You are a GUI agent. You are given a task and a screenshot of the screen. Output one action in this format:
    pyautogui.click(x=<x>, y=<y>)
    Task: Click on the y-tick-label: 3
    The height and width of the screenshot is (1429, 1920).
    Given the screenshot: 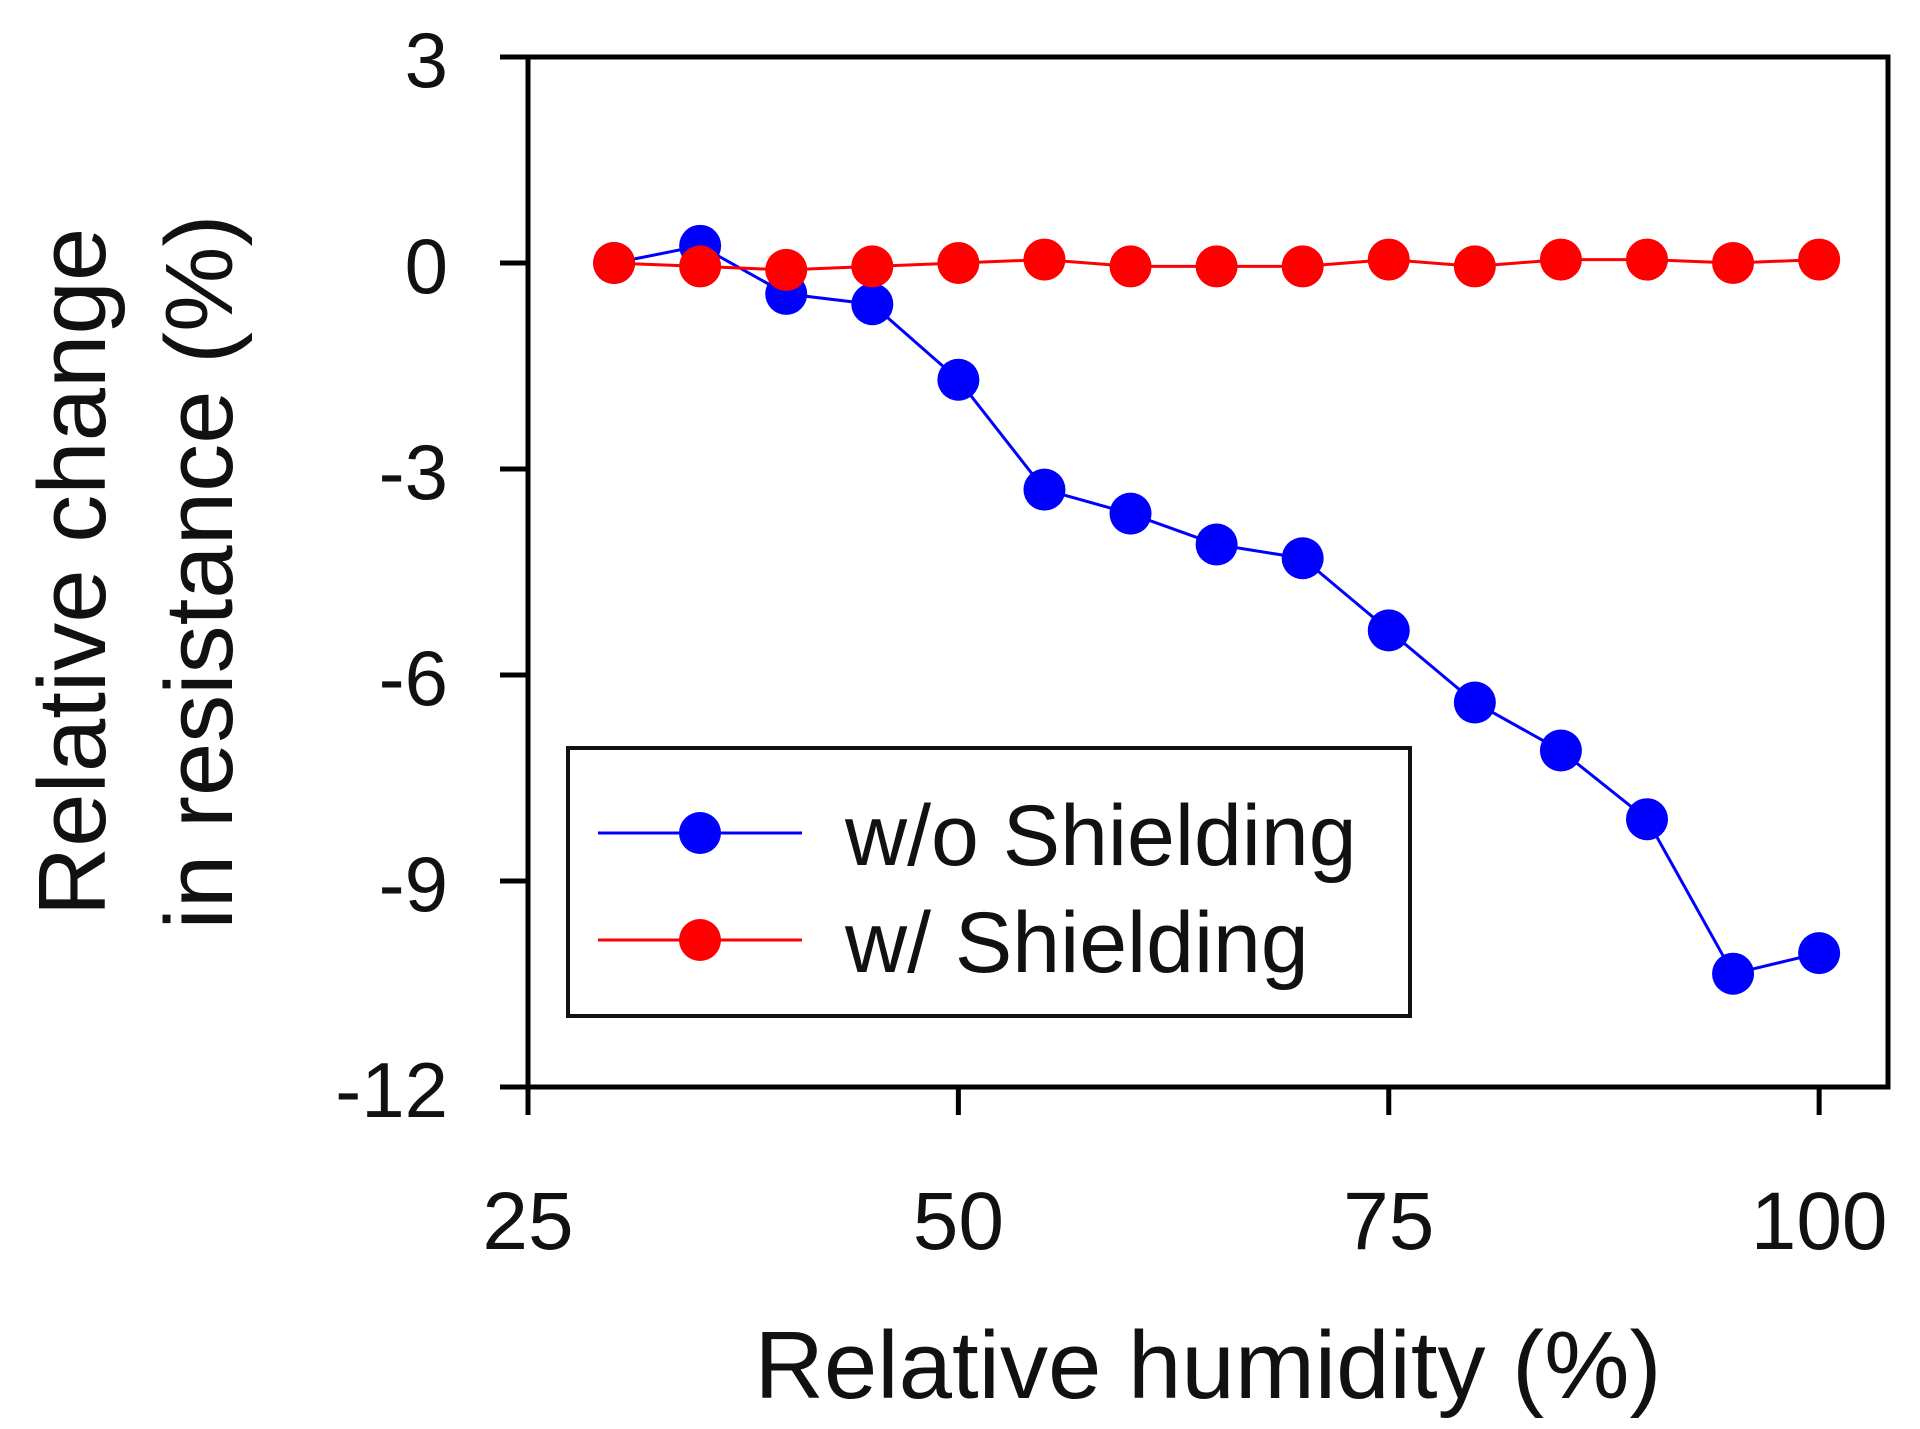 What is the action you would take?
    pyautogui.click(x=426, y=60)
    